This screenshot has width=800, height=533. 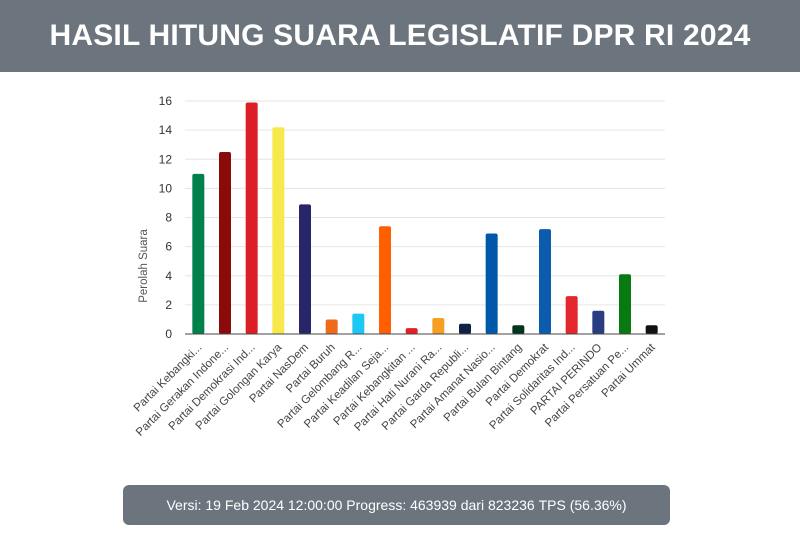 What do you see at coordinates (376, 505) in the screenshot?
I see `progress-label: Progress:` at bounding box center [376, 505].